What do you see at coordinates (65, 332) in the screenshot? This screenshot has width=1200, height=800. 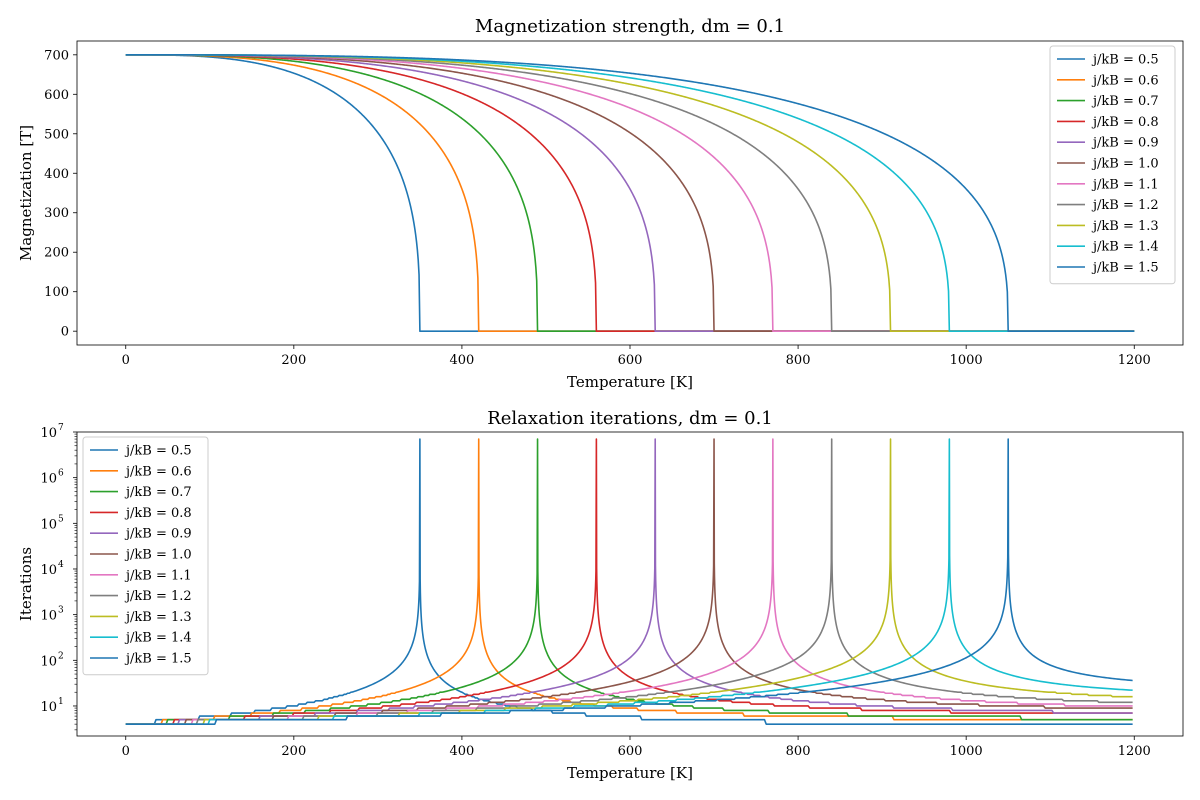 I see `y-tick-label: 0` at bounding box center [65, 332].